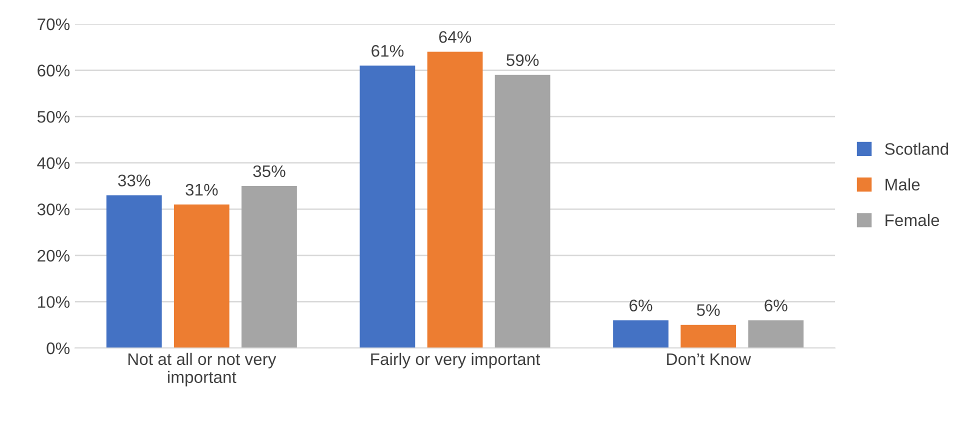 Image resolution: width=977 pixels, height=434 pixels. Describe the element at coordinates (202, 190) in the screenshot. I see `data-label: 31%` at that location.